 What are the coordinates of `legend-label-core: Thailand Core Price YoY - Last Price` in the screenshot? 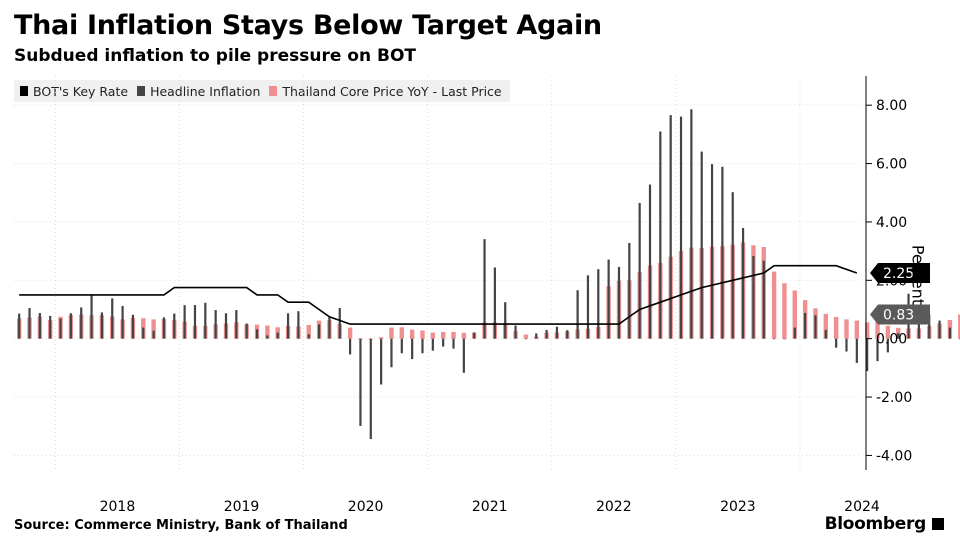 It's located at (392, 91).